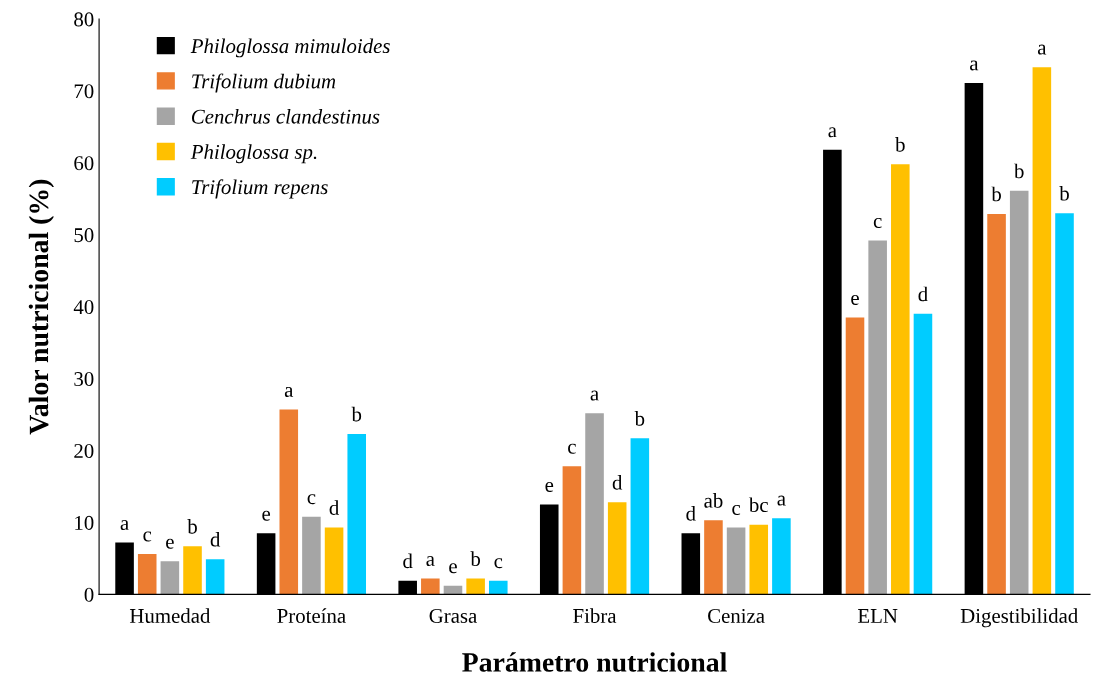 The image size is (1101, 677). What do you see at coordinates (84, 379) in the screenshot?
I see `y-tick-label: 30` at bounding box center [84, 379].